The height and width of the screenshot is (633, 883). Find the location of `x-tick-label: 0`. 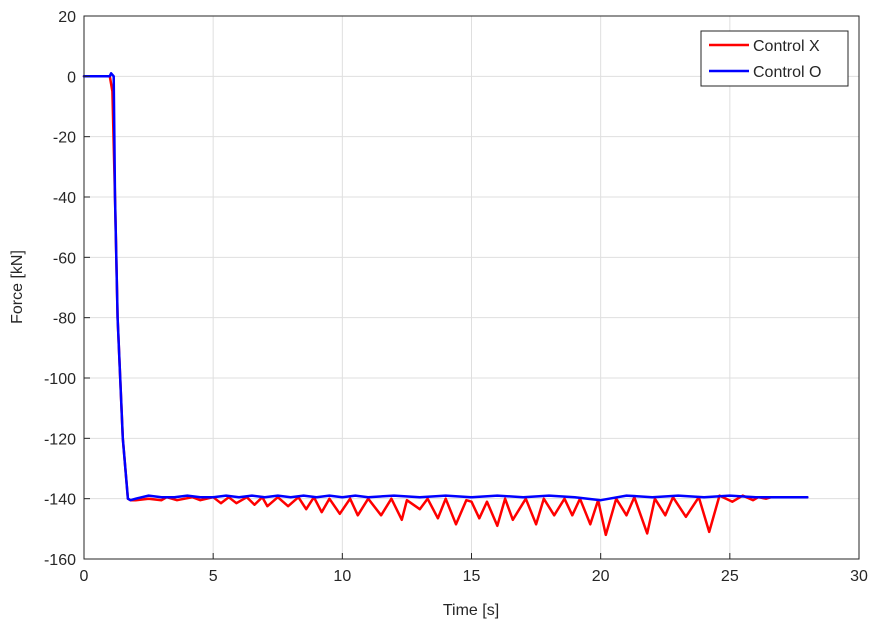

x-tick-label: 0 is located at coordinates (84, 576).